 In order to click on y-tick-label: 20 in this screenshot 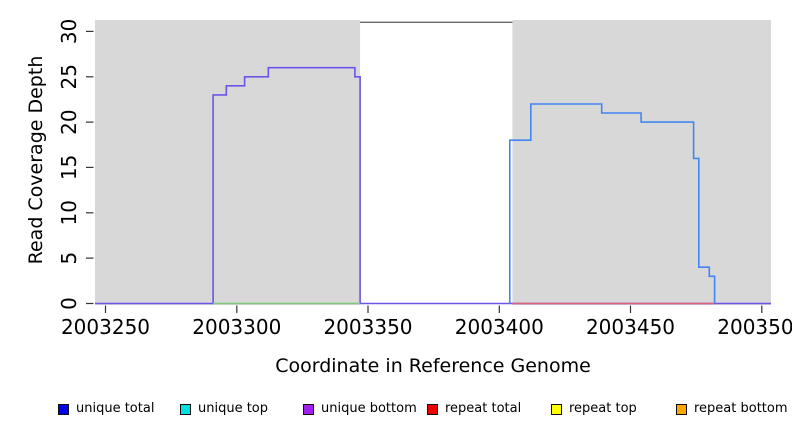, I will do `click(69, 121)`.